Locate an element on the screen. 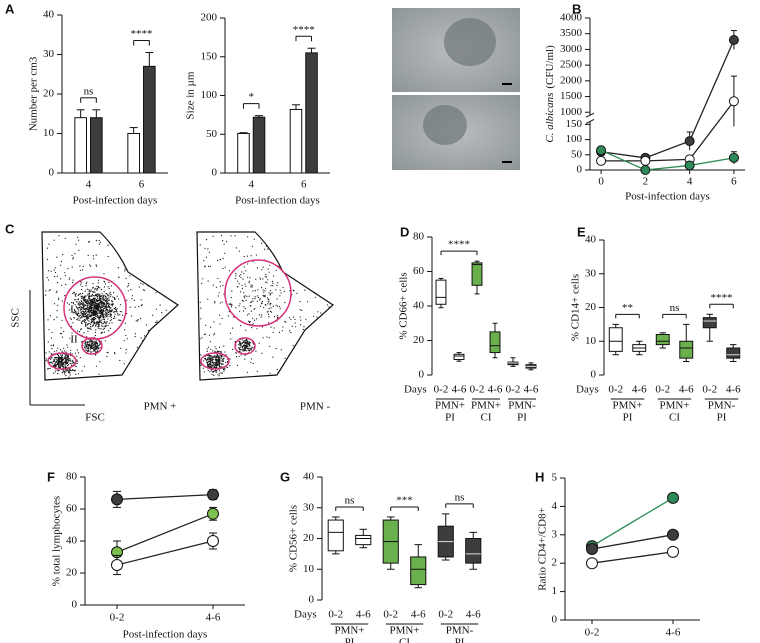 The height and width of the screenshot is (643, 760). axis-break is located at coordinates (590, 121).